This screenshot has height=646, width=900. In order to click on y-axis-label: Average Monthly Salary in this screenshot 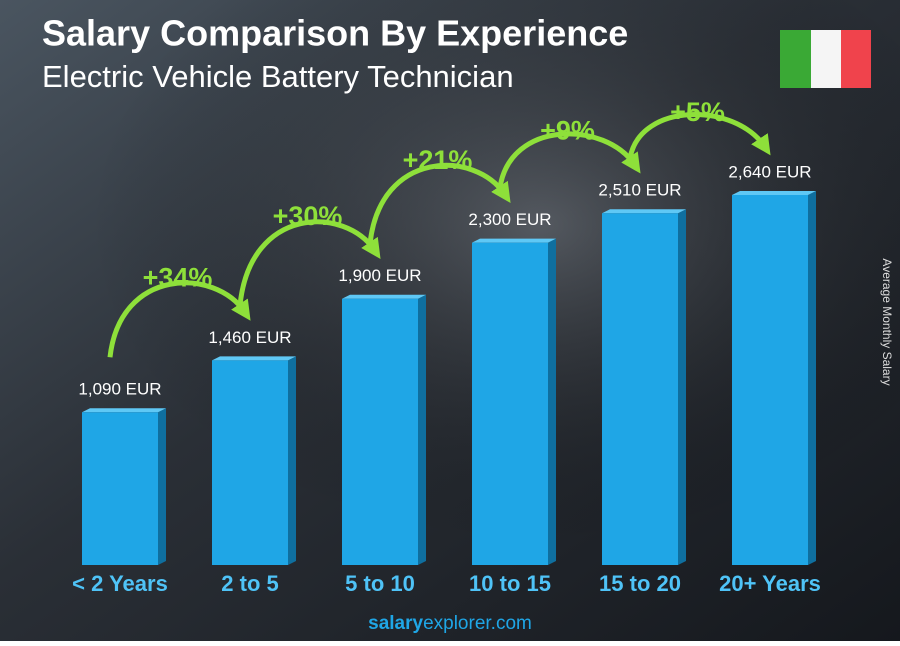, I will do `click(887, 321)`.